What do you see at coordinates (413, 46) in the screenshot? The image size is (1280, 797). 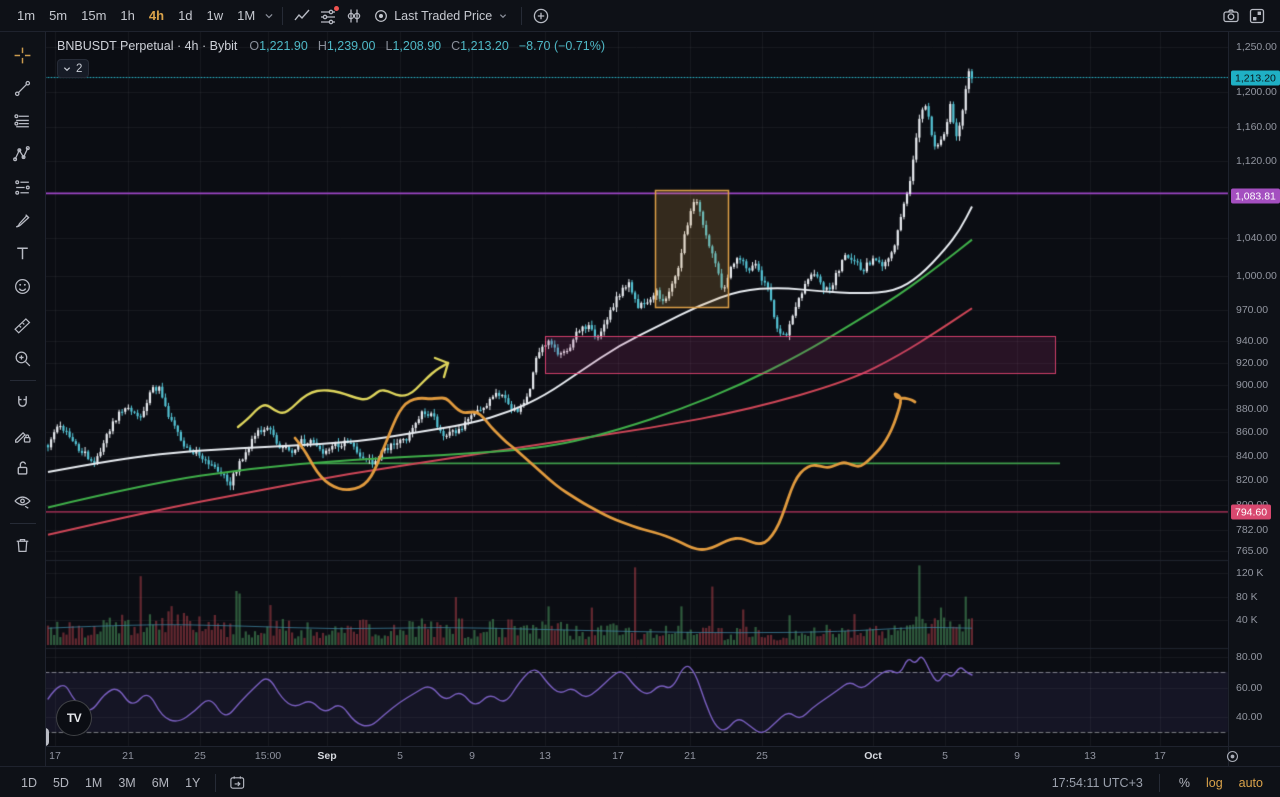 I see `ohlc-low: L1,208.90` at bounding box center [413, 46].